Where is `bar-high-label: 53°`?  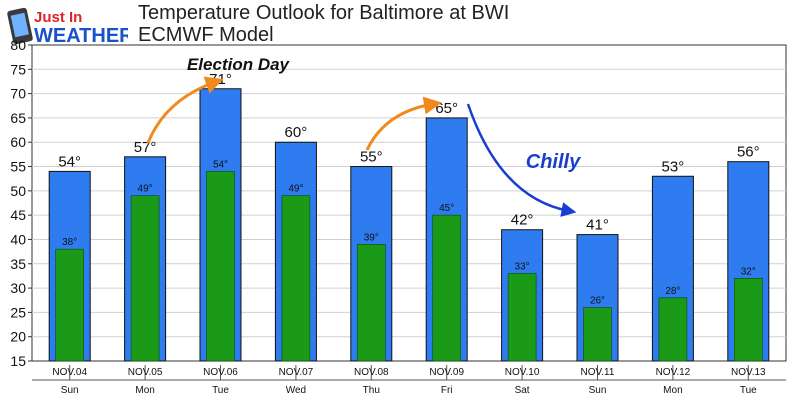 bar-high-label: 53° is located at coordinates (673, 166).